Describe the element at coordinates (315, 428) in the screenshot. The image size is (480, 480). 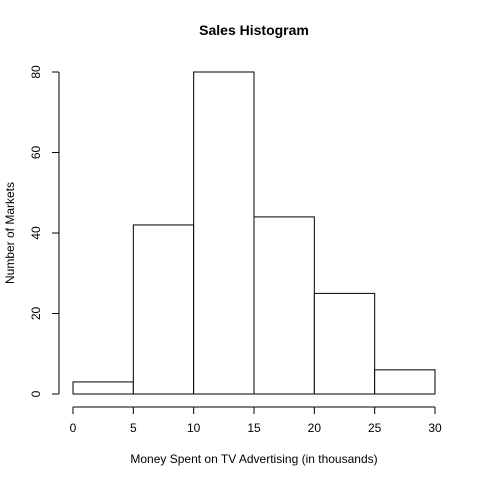
I see `x-tick-label: 20` at that location.